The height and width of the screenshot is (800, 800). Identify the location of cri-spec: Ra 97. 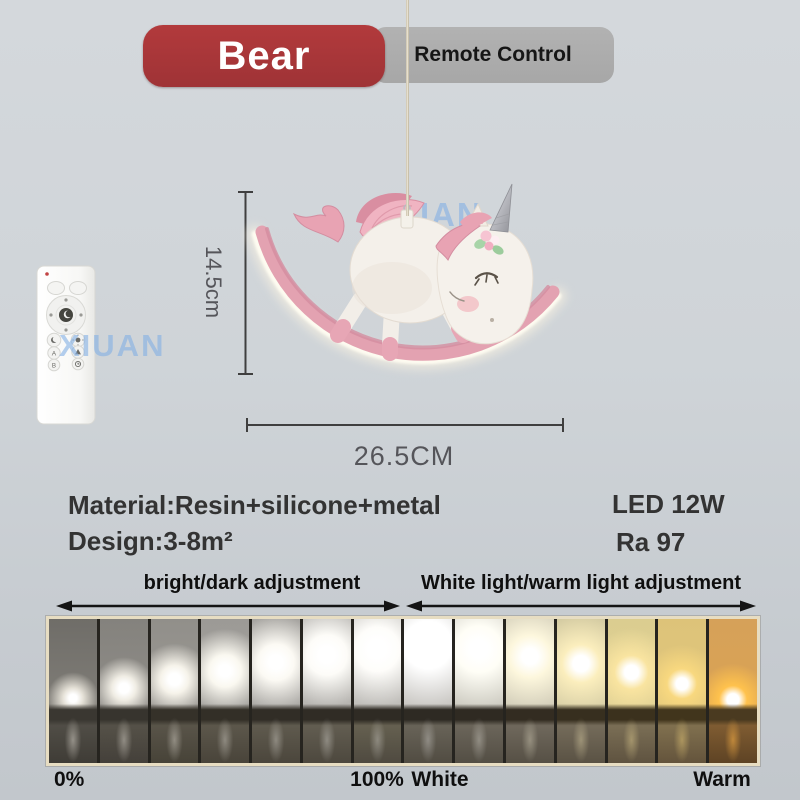
(651, 542).